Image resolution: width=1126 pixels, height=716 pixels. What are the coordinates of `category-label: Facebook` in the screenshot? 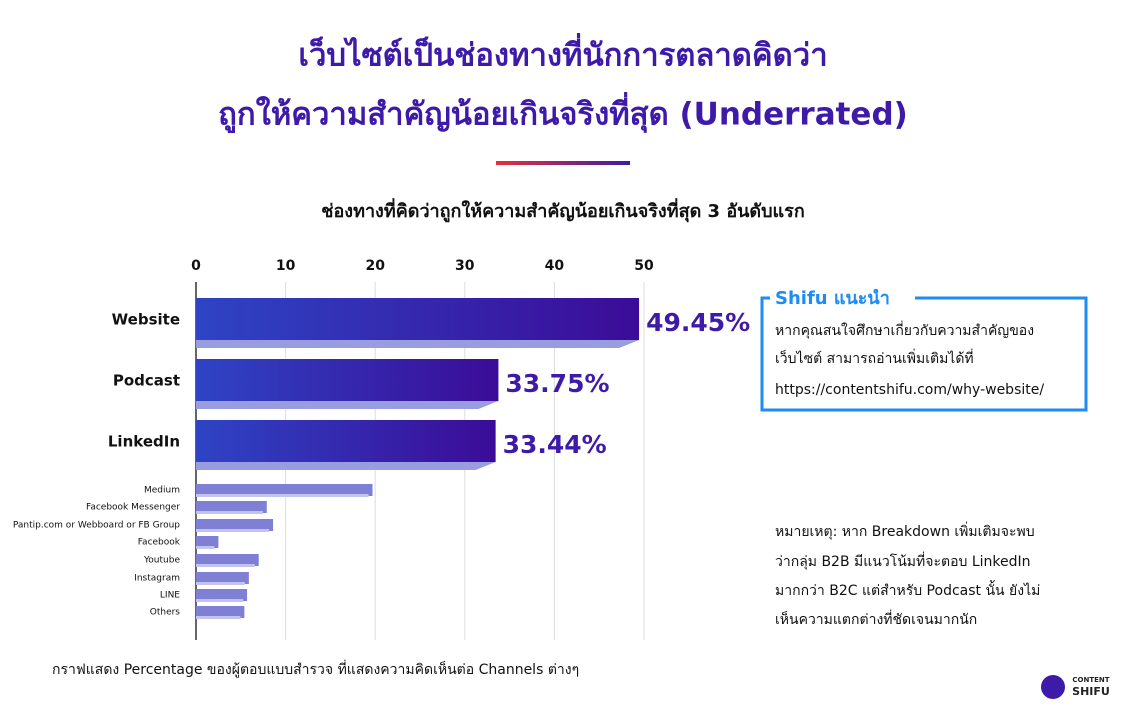 It's located at (159, 543).